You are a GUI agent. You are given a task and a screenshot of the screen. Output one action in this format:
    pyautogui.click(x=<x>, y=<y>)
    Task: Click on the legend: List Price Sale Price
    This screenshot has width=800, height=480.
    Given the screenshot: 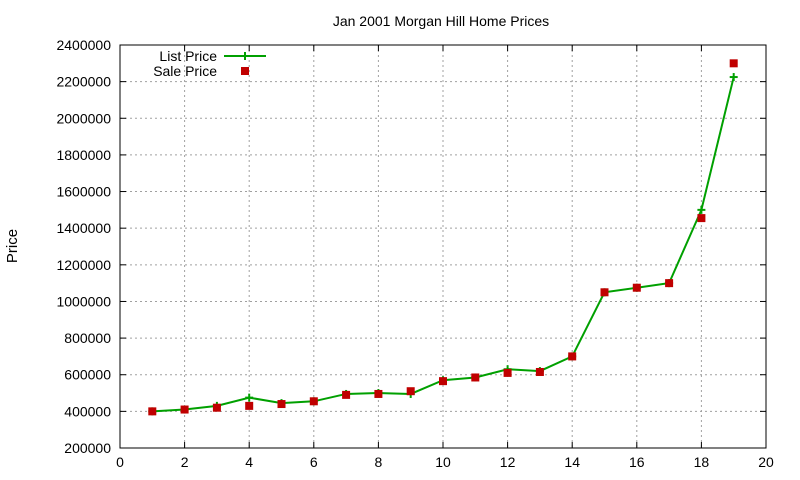 What is the action you would take?
    pyautogui.click(x=209, y=63)
    